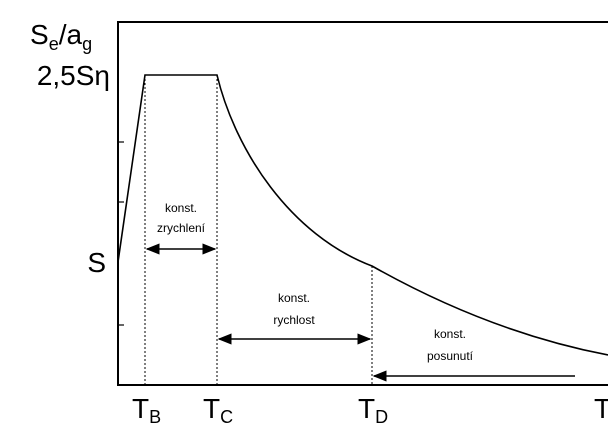  I want to click on x-label: TC, so click(218, 408).